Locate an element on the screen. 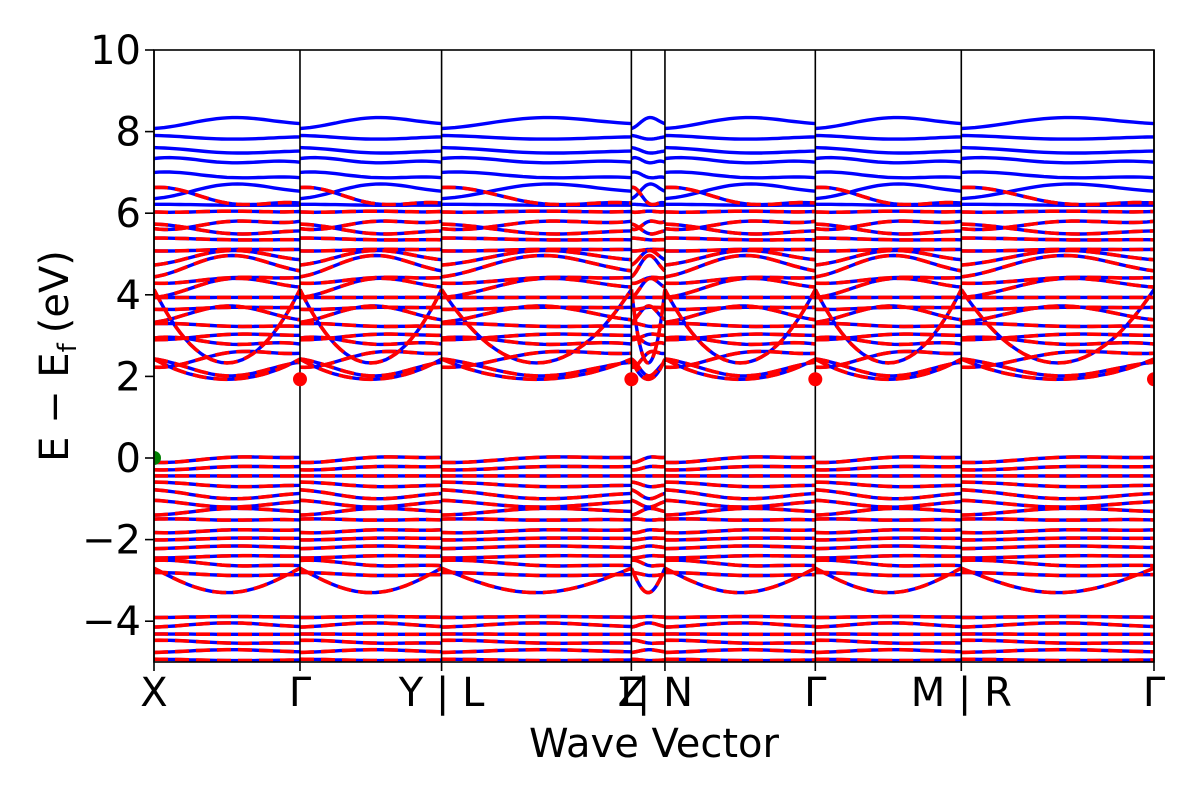 The height and width of the screenshot is (800, 1200). y-axis-label-main: E − E is located at coordinates (55, 407).